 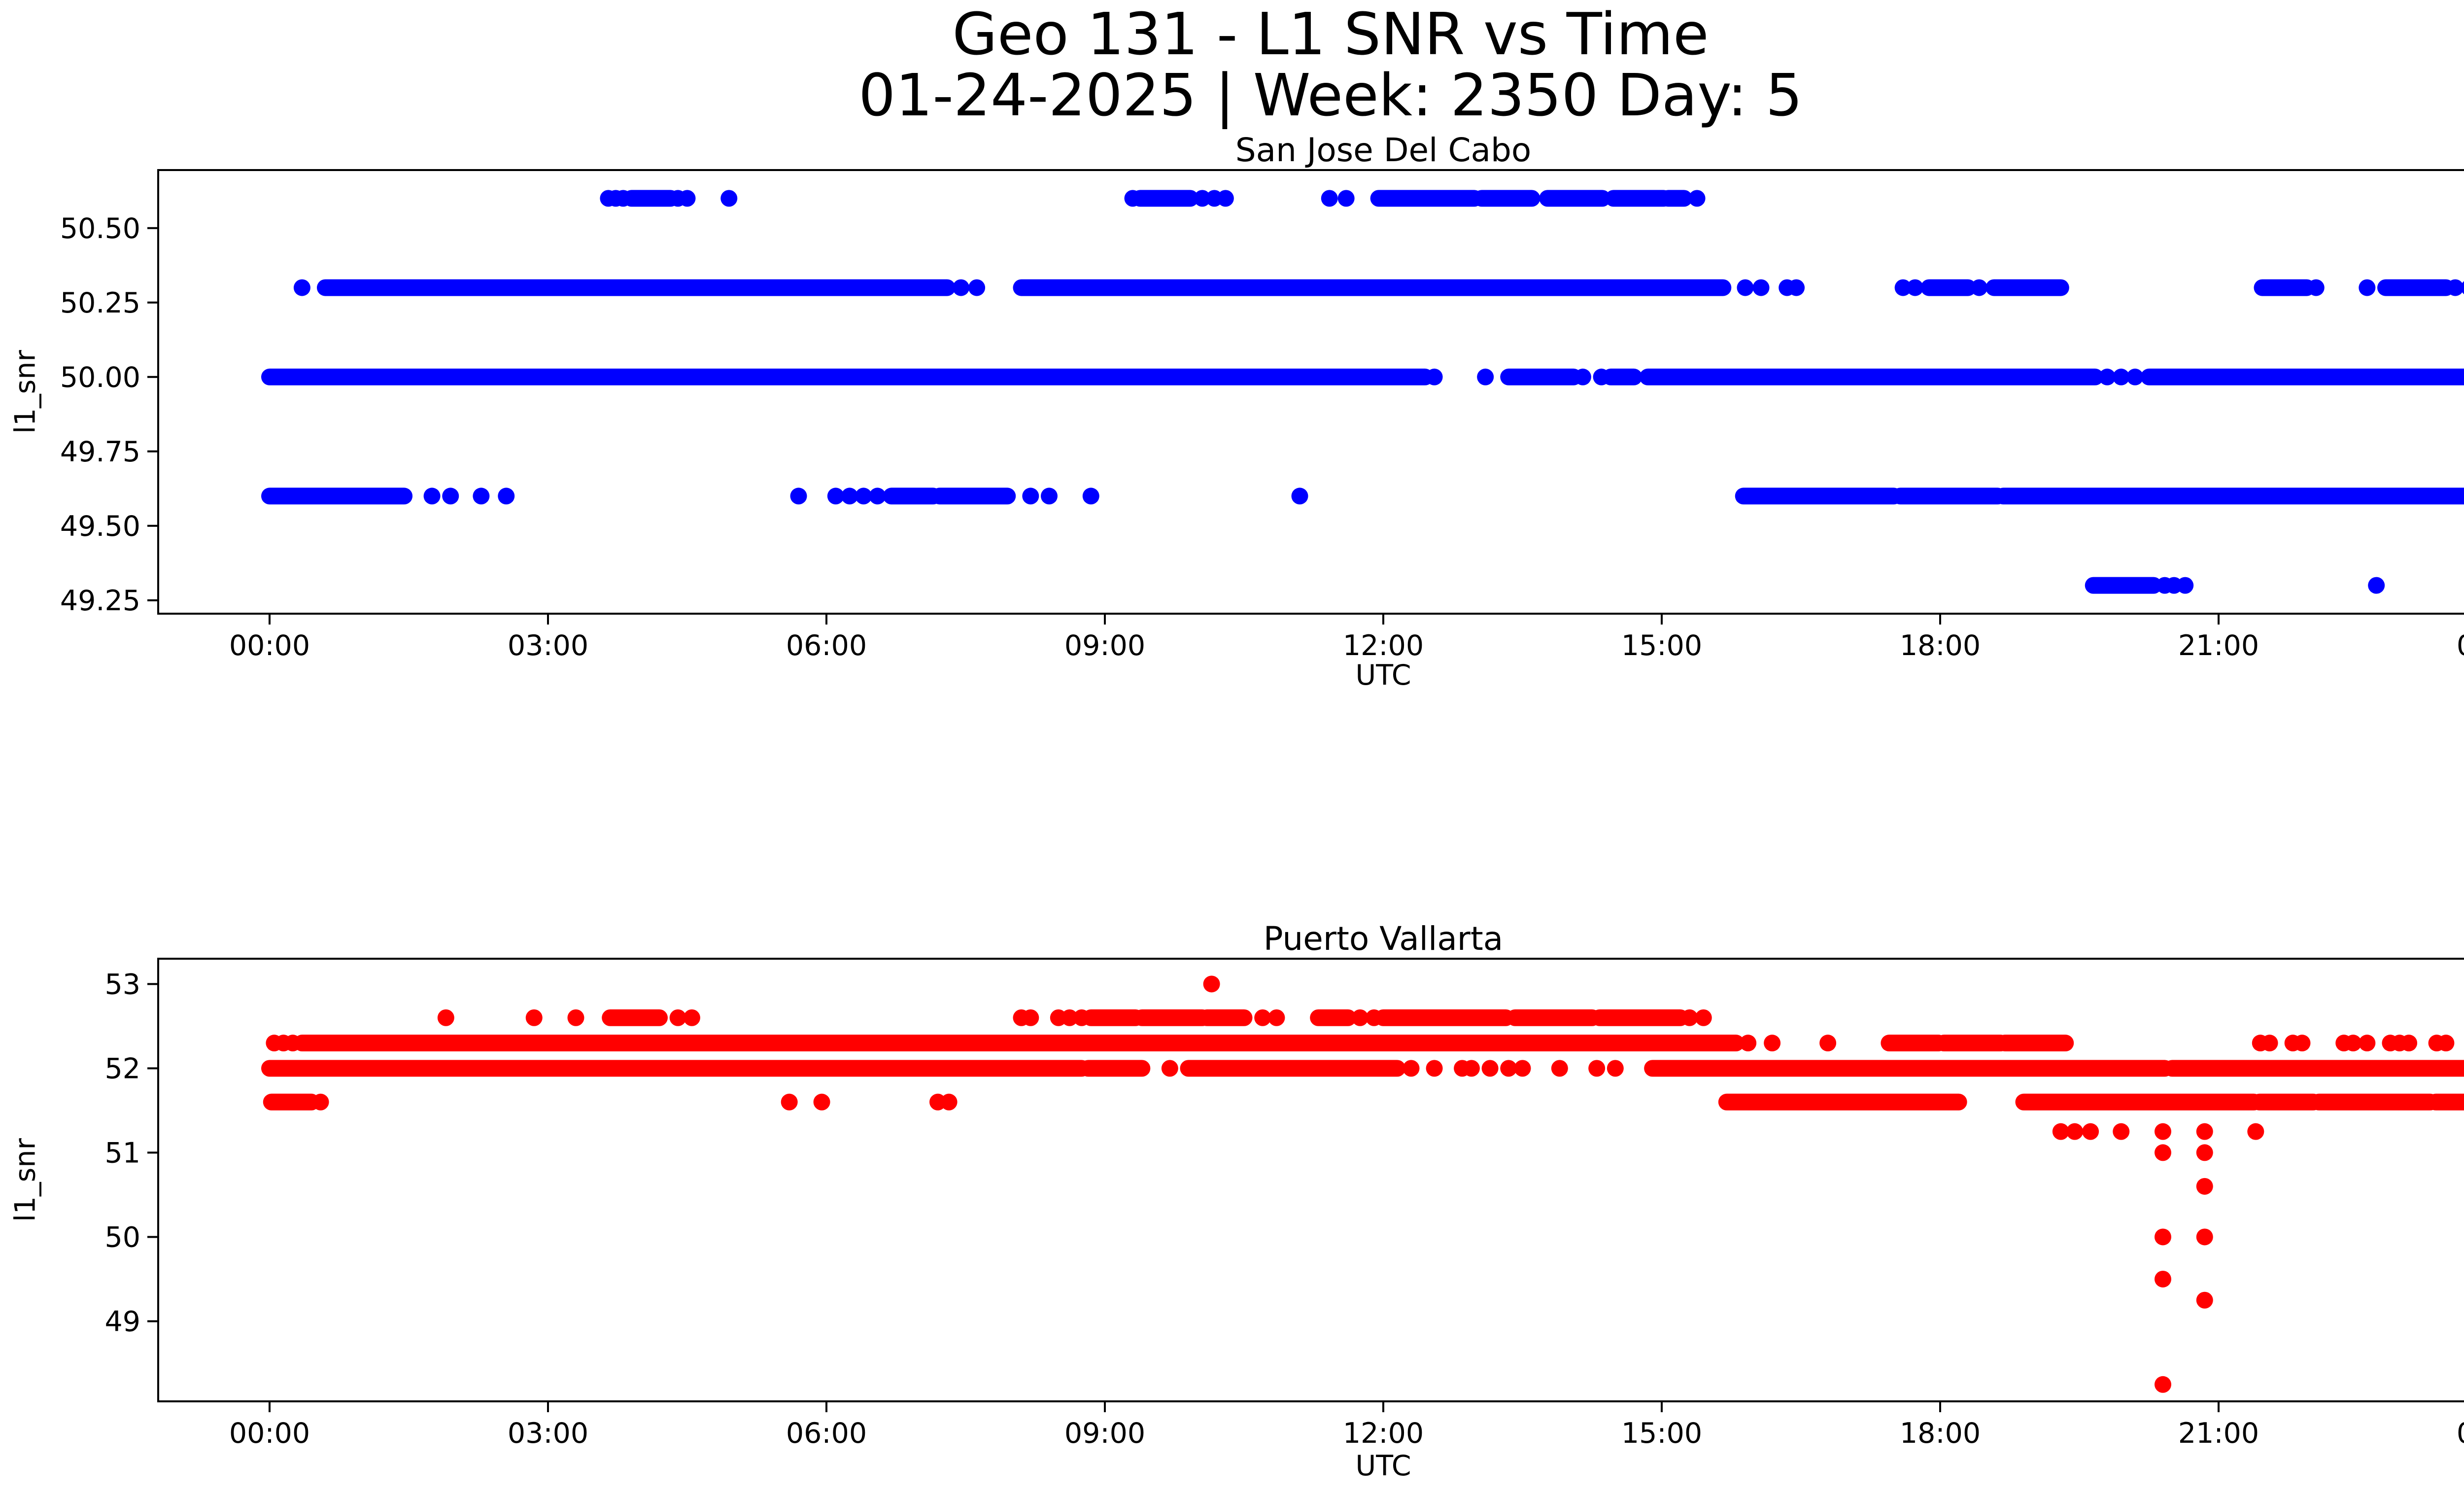 I want to click on y-tick-label: 49.75, so click(x=100, y=452).